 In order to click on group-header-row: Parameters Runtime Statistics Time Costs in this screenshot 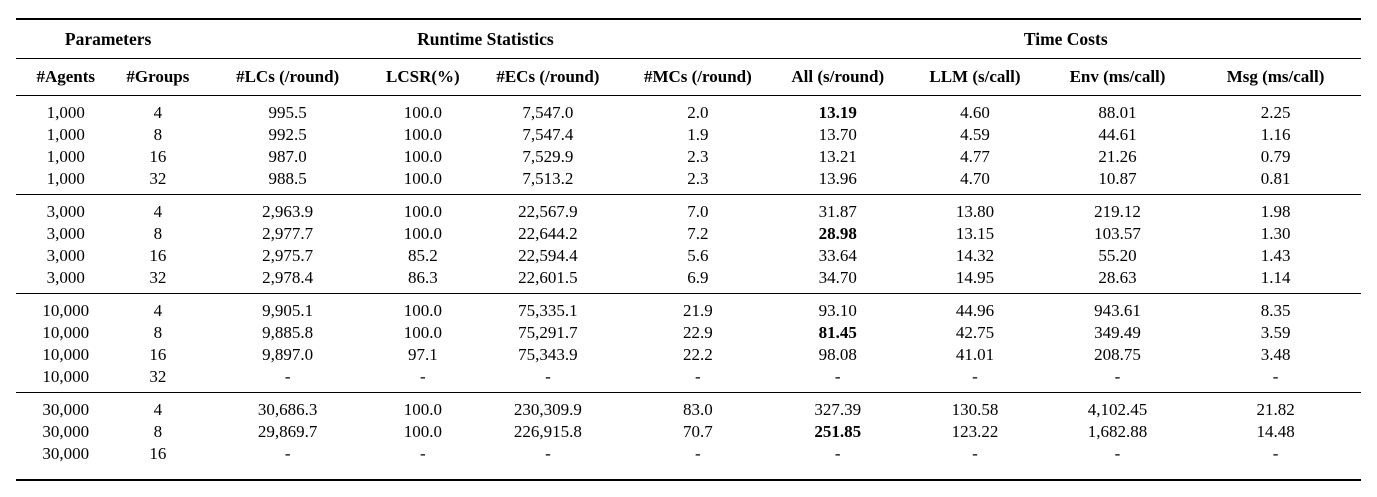, I will do `click(688, 39)`.